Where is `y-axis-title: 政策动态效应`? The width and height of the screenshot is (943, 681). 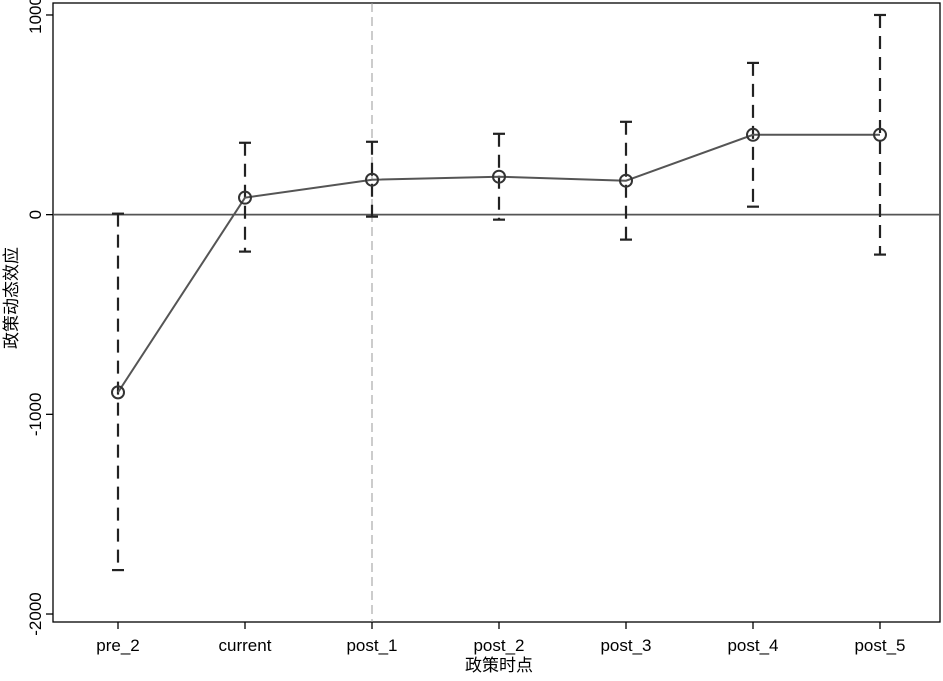
y-axis-title: 政策动态效应 is located at coordinates (11, 298).